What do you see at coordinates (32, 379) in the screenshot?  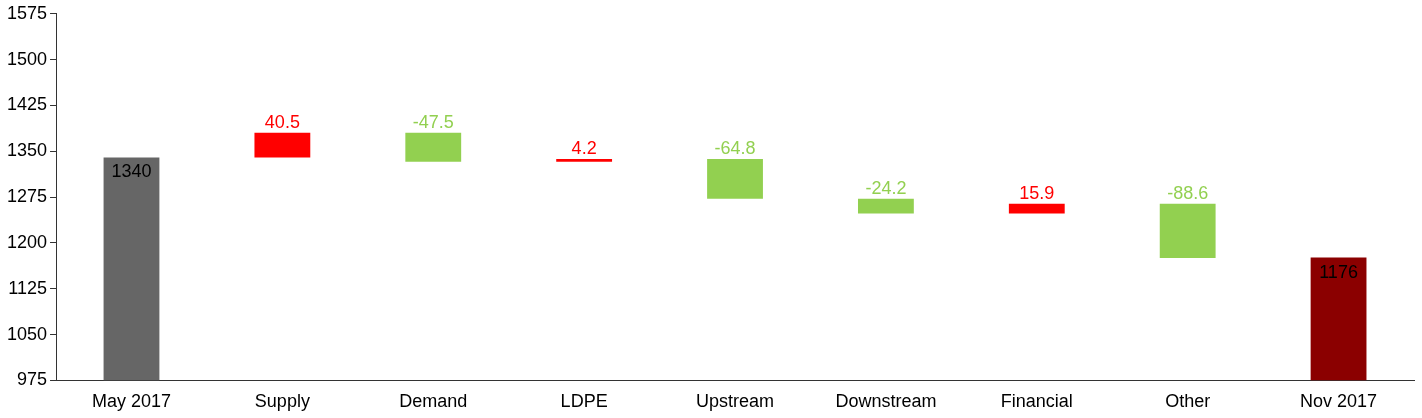 I see `y-tick-label: 975` at bounding box center [32, 379].